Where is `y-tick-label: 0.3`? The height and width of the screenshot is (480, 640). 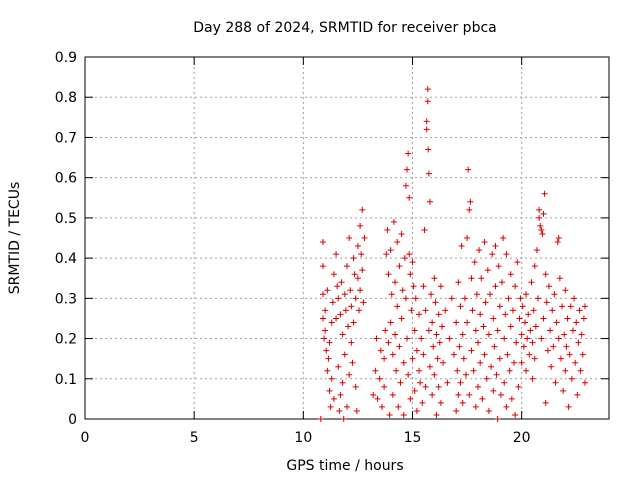
y-tick-label: 0.3 is located at coordinates (66, 299).